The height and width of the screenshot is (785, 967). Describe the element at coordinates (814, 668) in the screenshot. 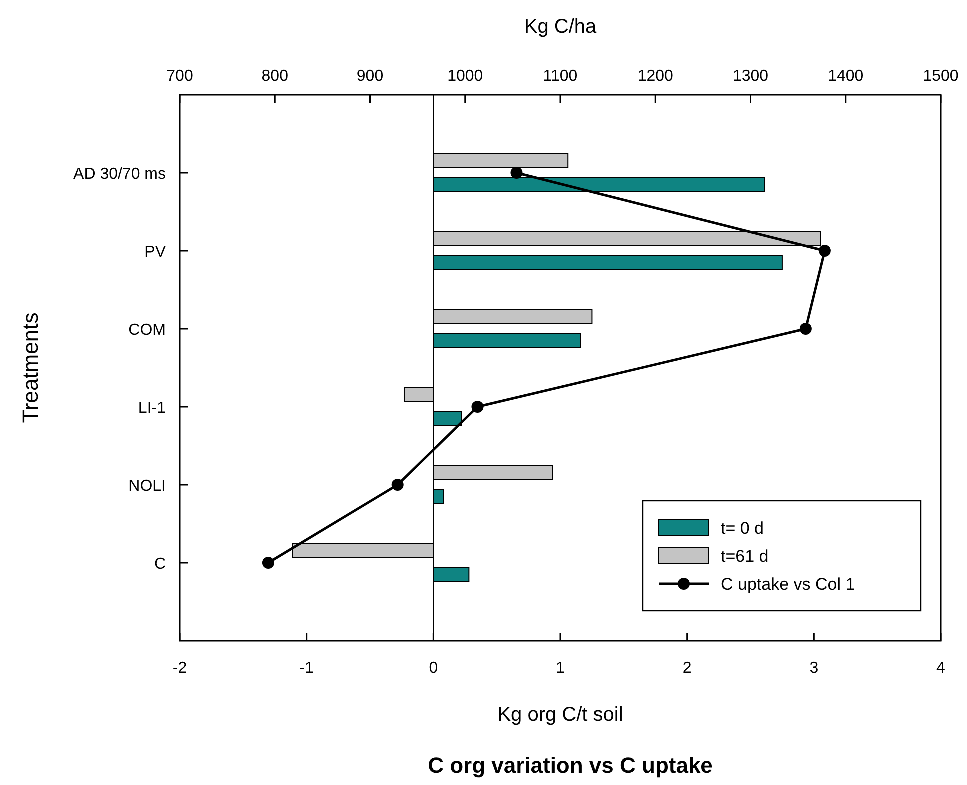

I see `x-tick-label: 3` at that location.